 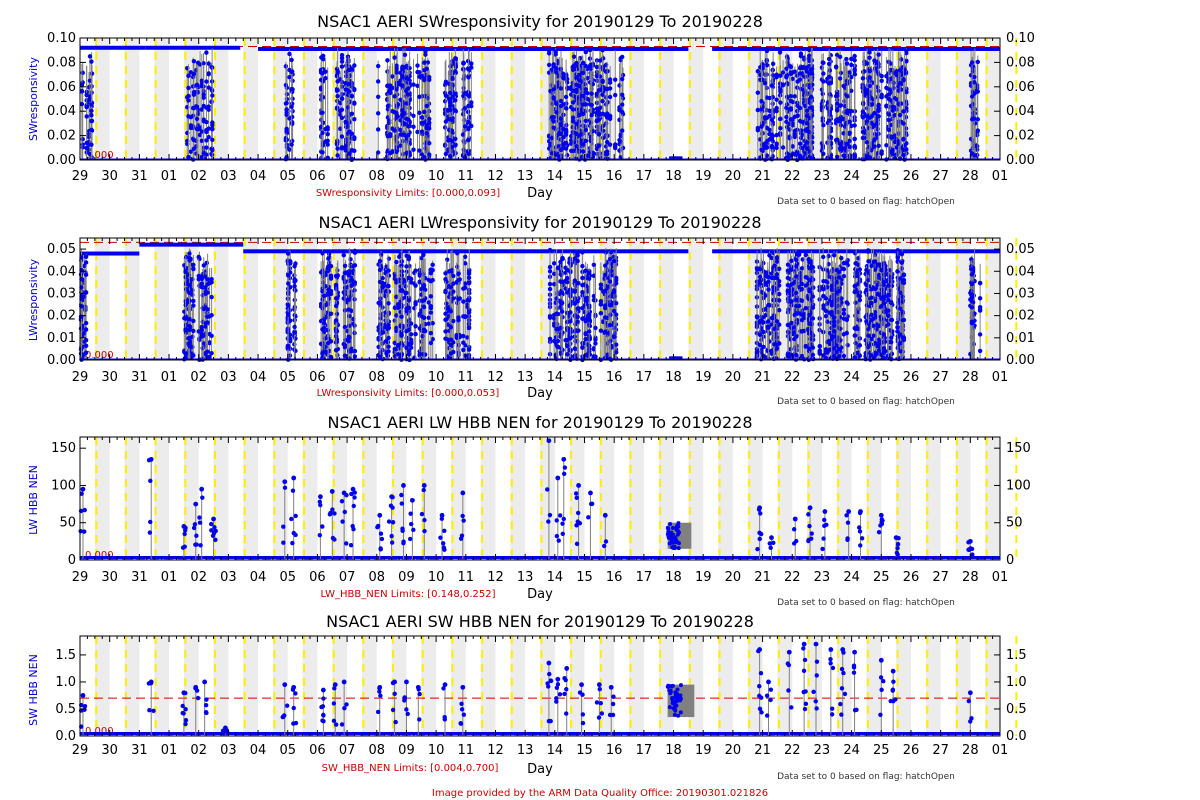 What do you see at coordinates (733, 176) in the screenshot?
I see `x-tick-label: 20` at bounding box center [733, 176].